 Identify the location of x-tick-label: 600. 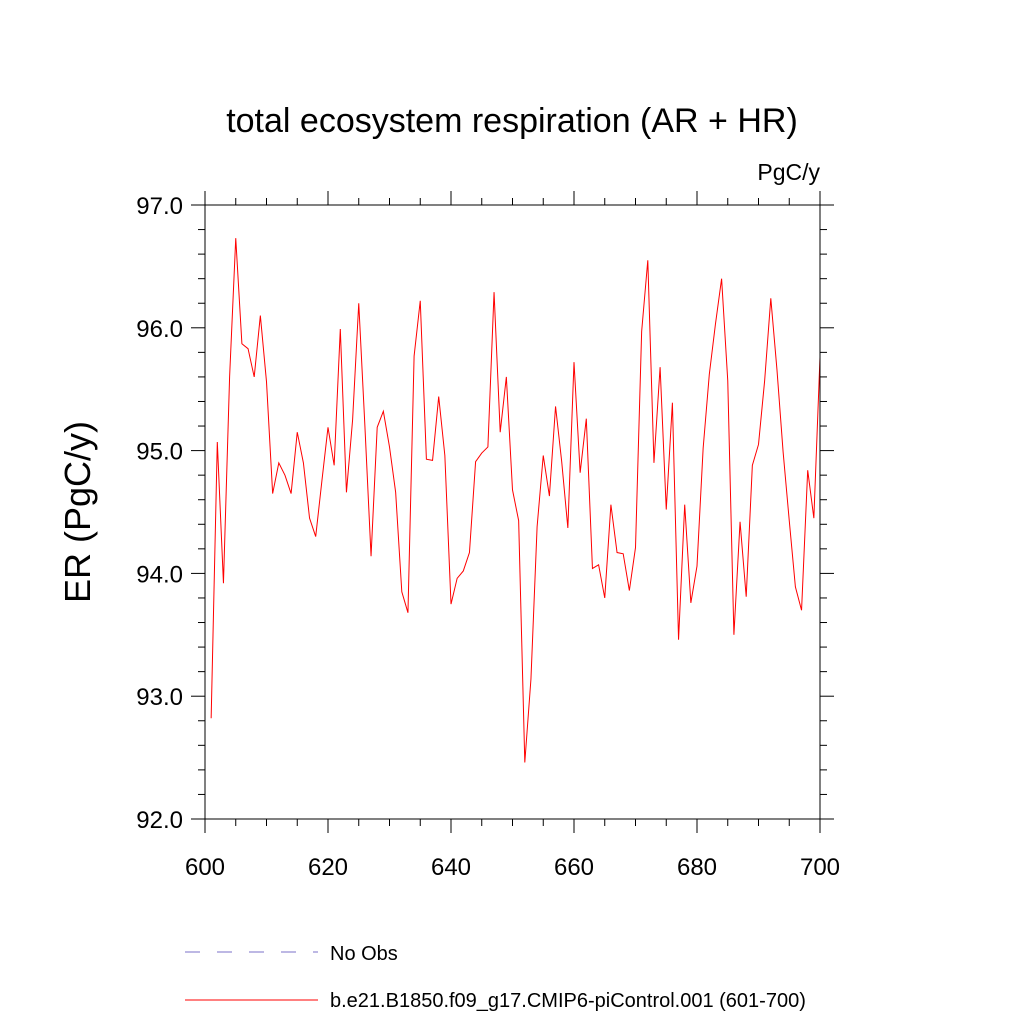
(205, 867).